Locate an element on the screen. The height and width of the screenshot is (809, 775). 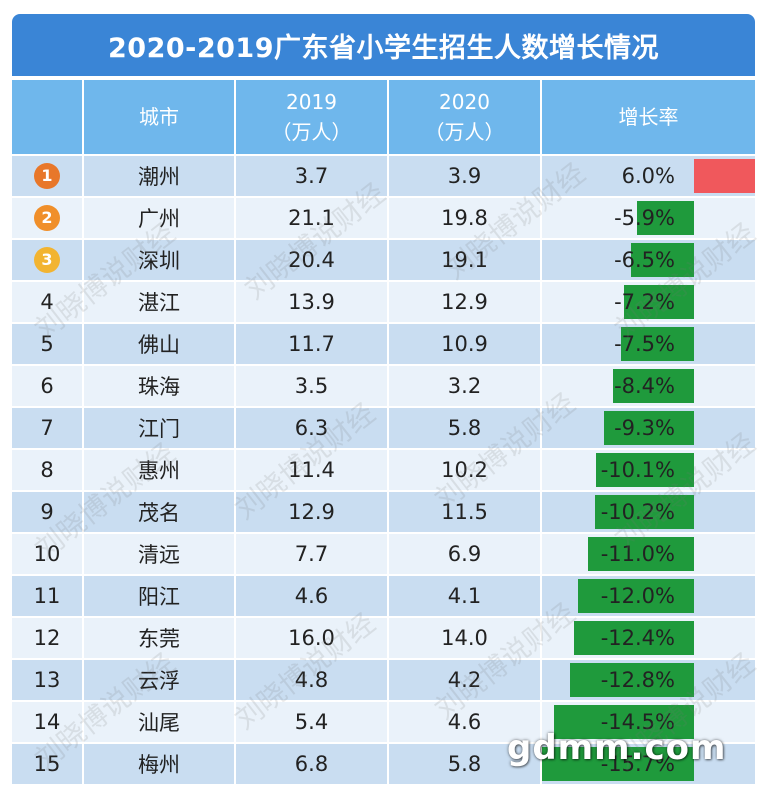
rank-cell: 15 is located at coordinates (48, 765).